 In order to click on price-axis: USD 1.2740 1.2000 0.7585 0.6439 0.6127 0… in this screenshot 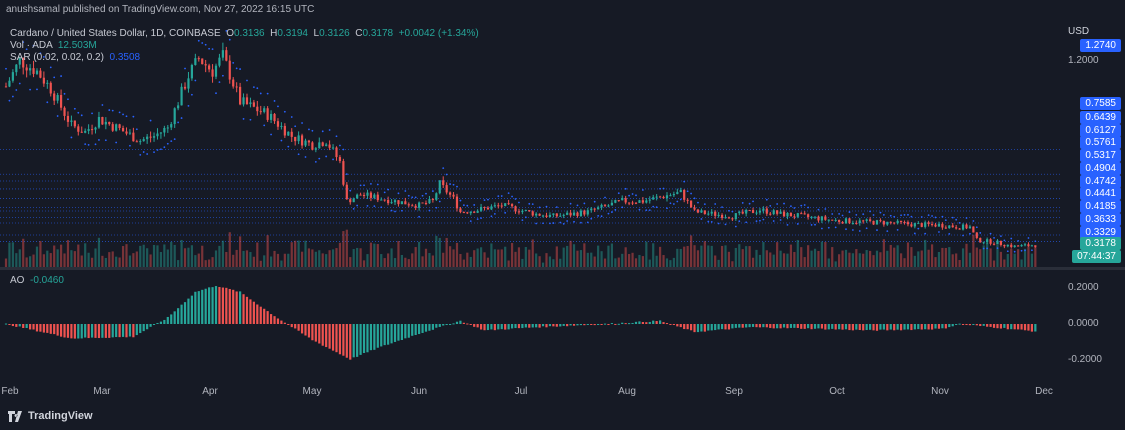, I will do `click(1093, 143)`.